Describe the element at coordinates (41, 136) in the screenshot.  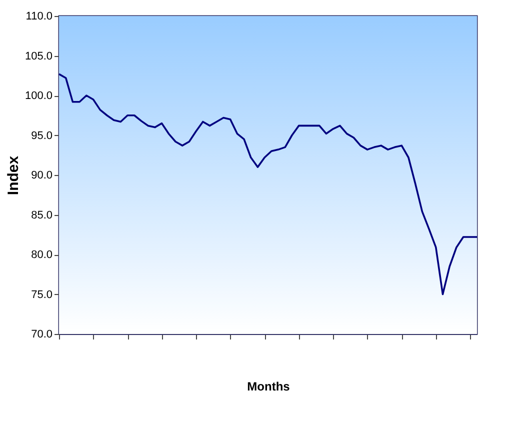
I see `y-tick-label: 95.0` at that location.